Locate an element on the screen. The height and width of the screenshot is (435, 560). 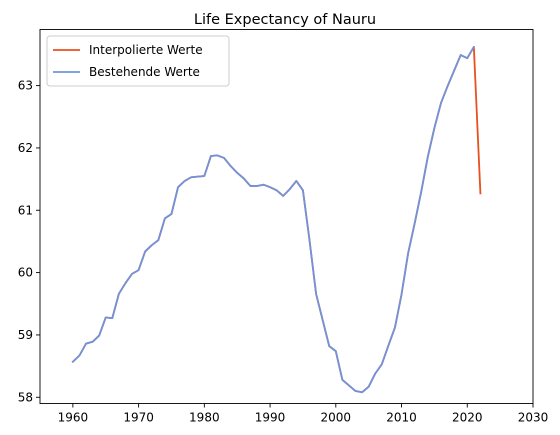
legend: Interpolierte Werte Bestehende Werte is located at coordinates (138, 61).